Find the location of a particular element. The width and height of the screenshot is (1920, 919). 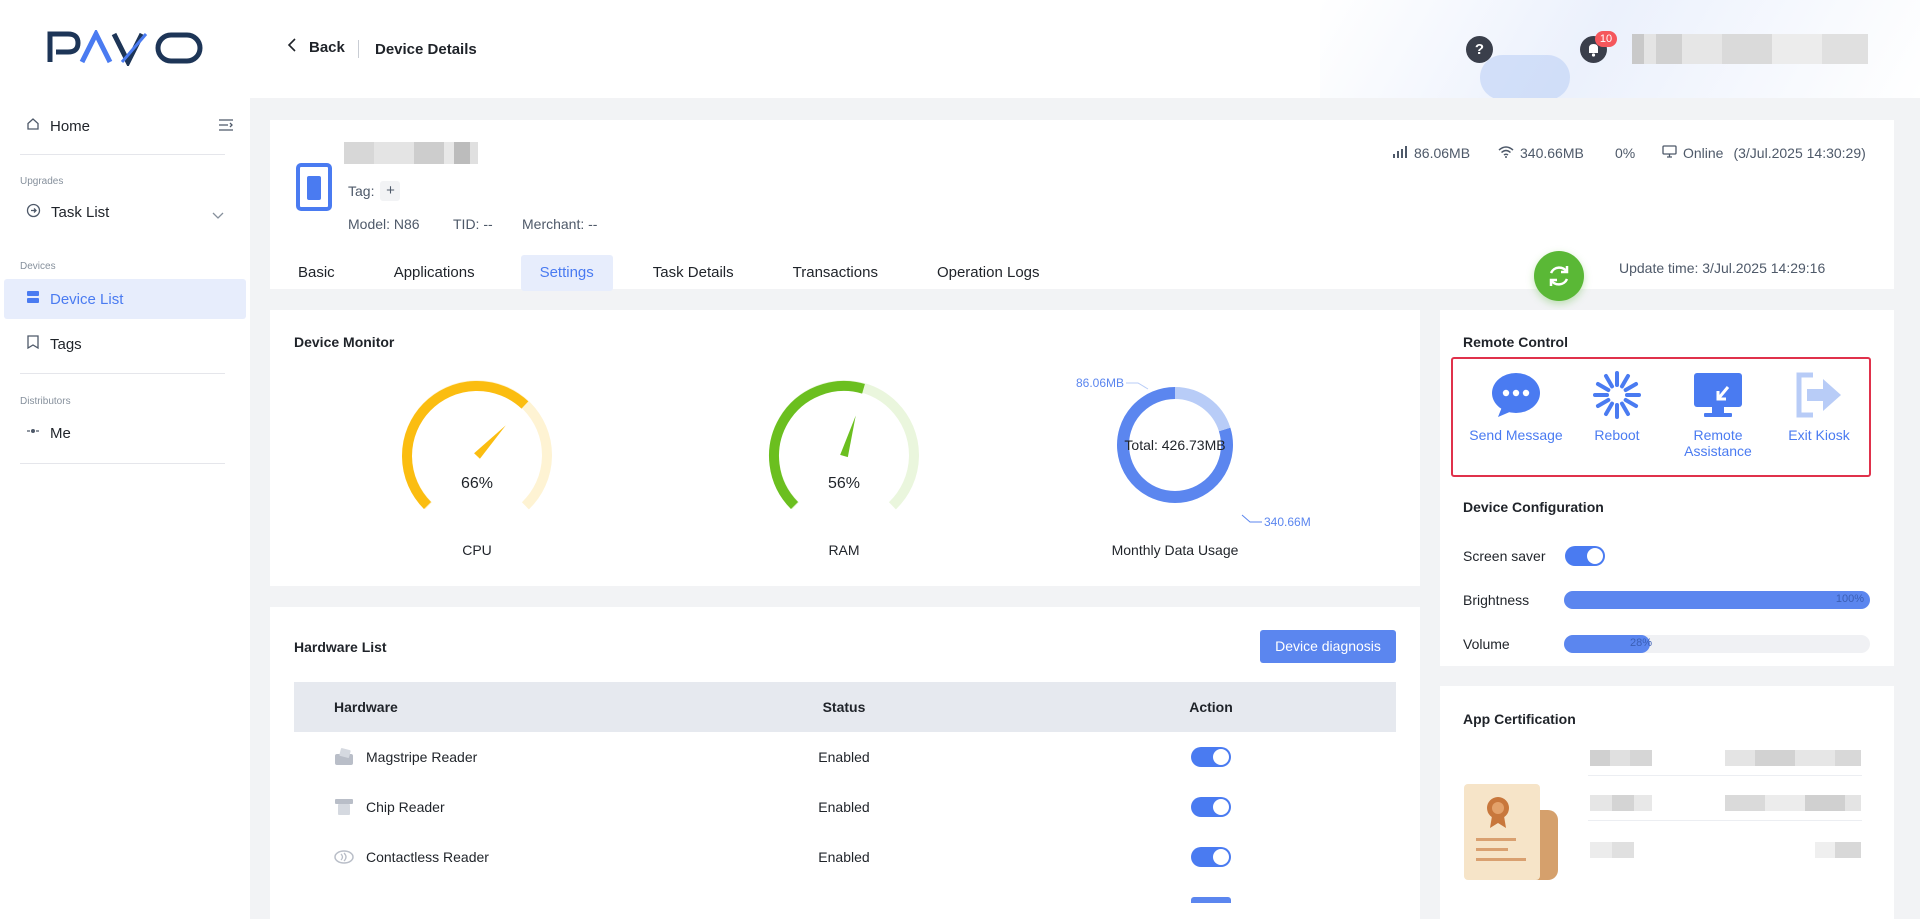

certificate-illustration is located at coordinates (1512, 834).